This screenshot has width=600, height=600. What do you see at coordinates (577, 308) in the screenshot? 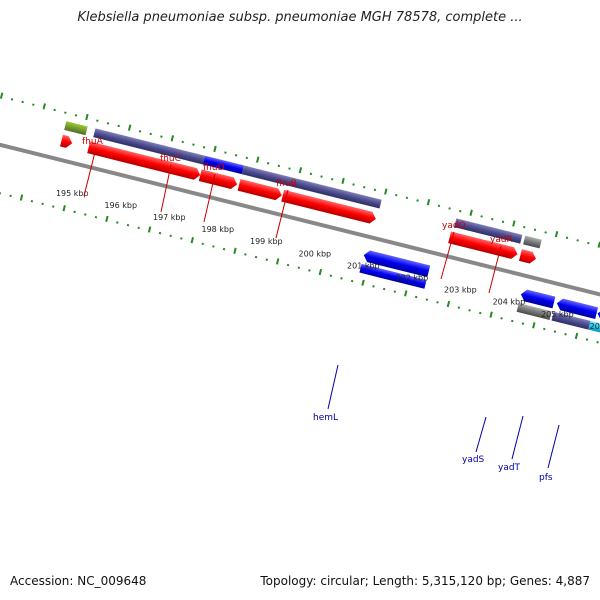
I see `cds-yadT-arrow` at bounding box center [577, 308].